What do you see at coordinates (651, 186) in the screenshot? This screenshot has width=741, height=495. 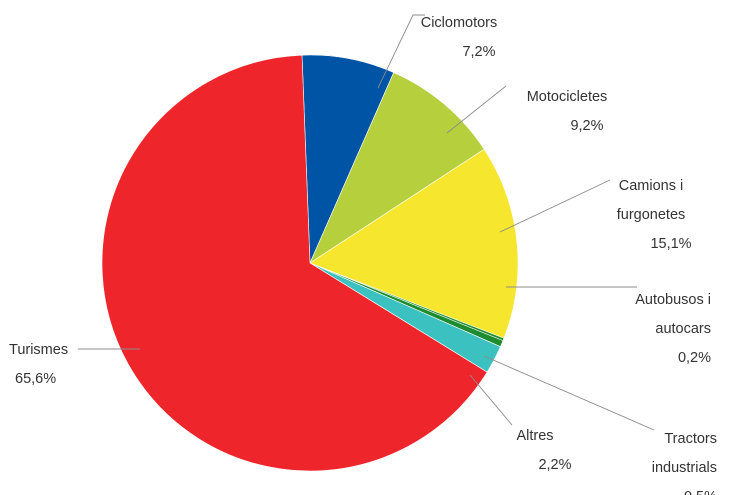 I see `slice-label-text: Camions i` at bounding box center [651, 186].